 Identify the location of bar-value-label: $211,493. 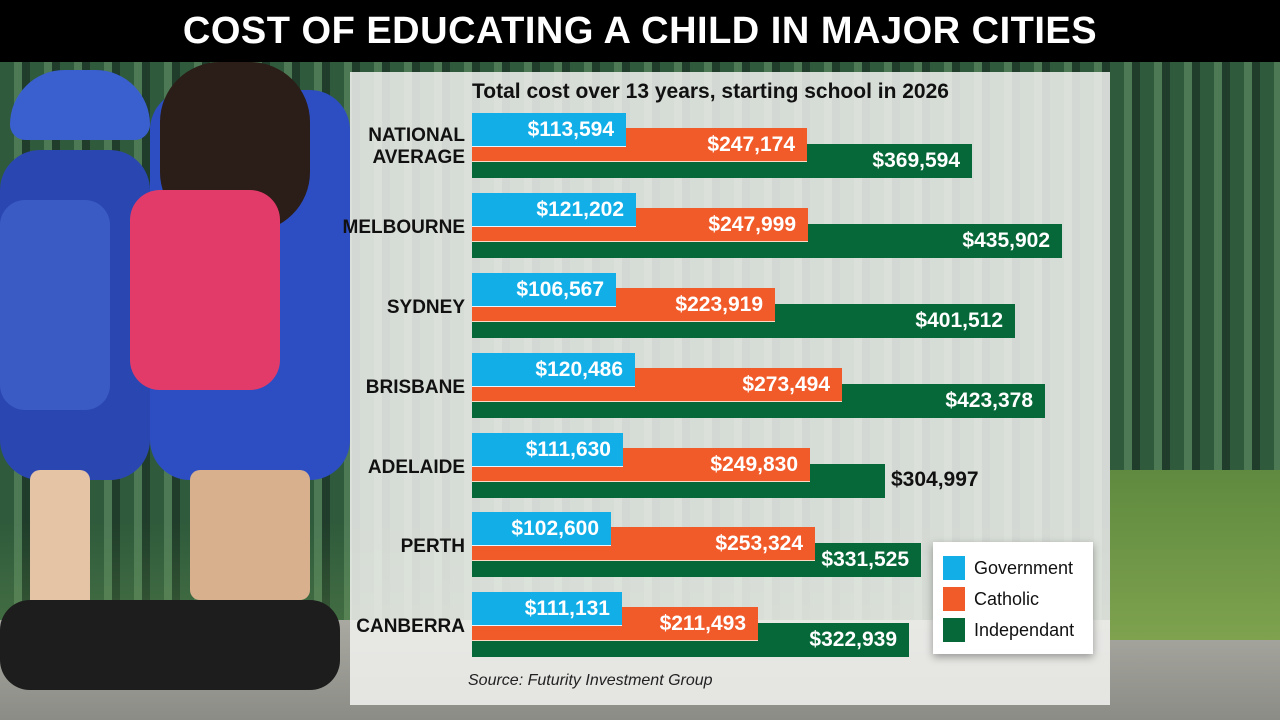
(702, 623).